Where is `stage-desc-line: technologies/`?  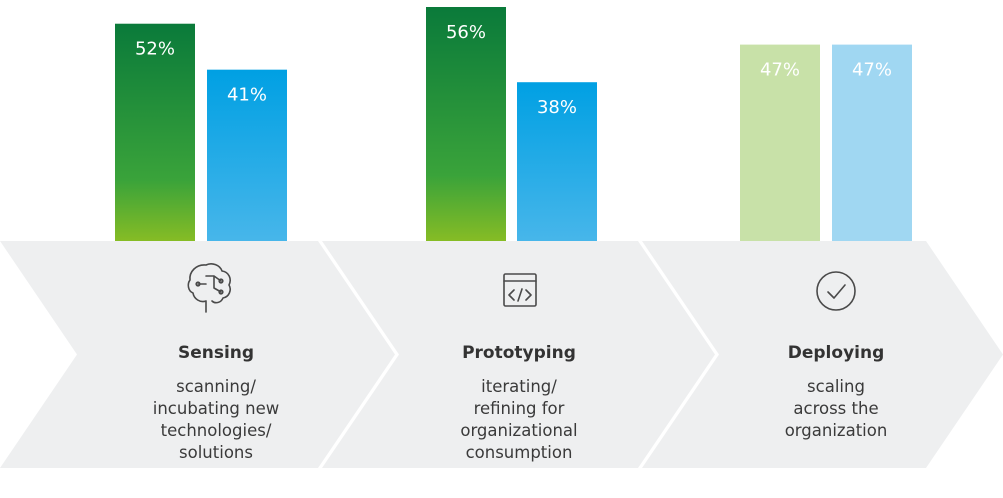 stage-desc-line: technologies/ is located at coordinates (216, 430).